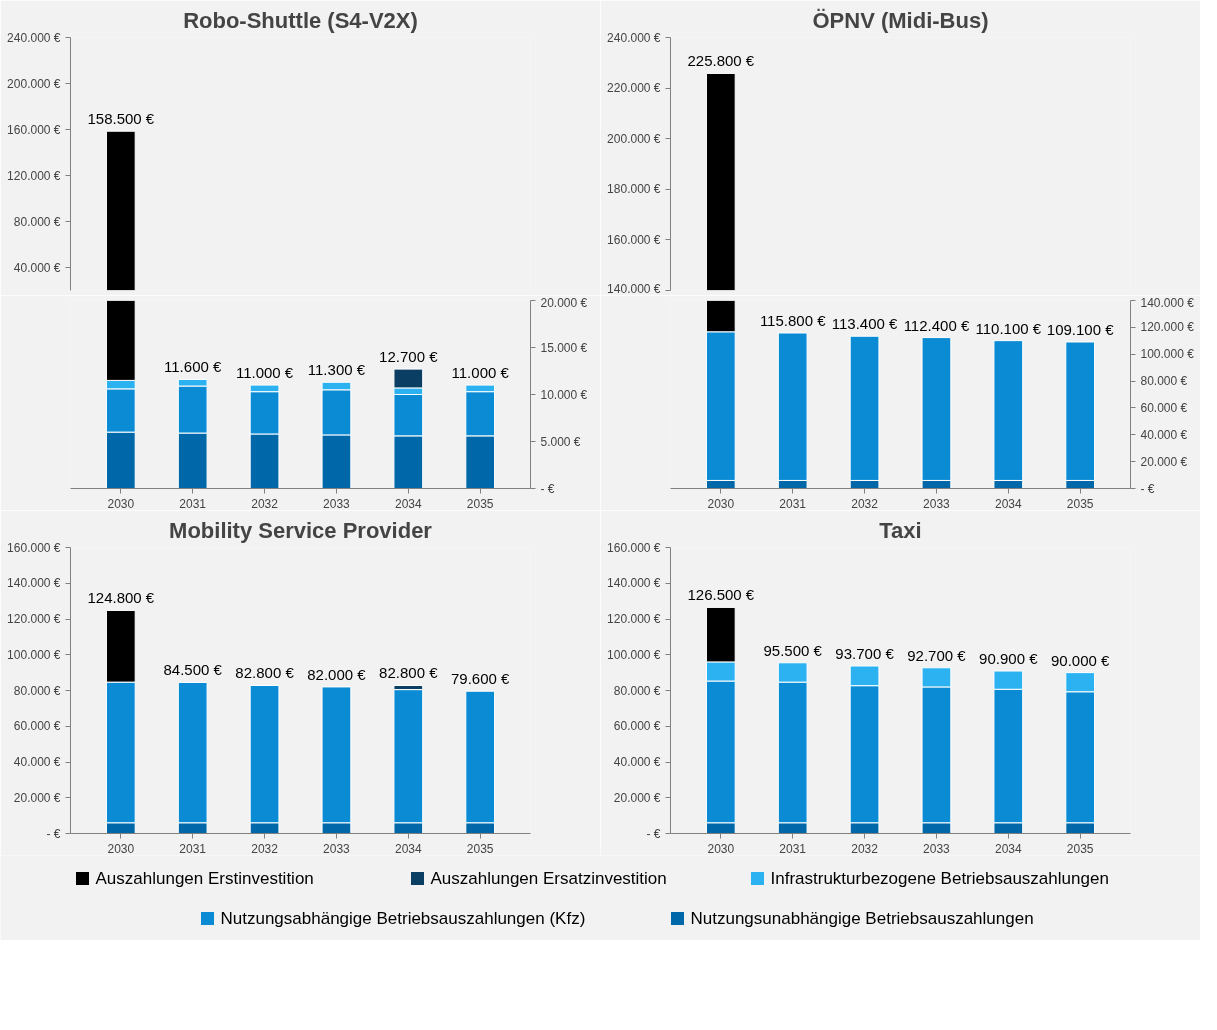 The image size is (1217, 1030). I want to click on total-label: 124.800 €, so click(121, 598).